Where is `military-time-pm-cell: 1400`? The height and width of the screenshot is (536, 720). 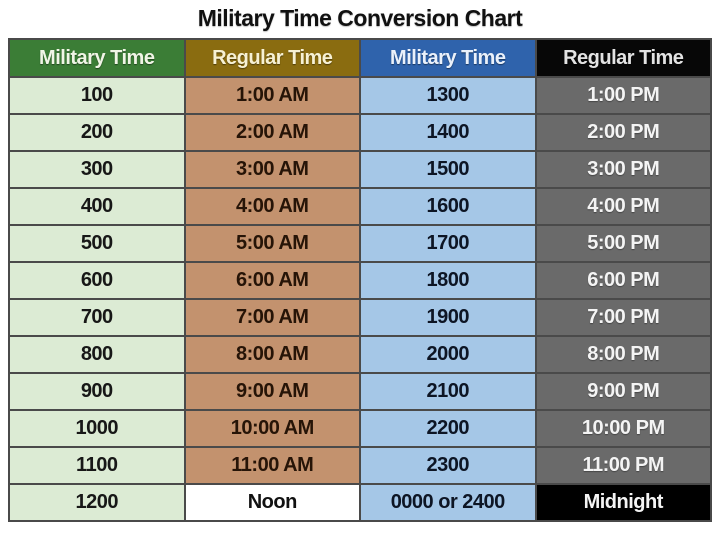
military-time-pm-cell: 1400 is located at coordinates (448, 132).